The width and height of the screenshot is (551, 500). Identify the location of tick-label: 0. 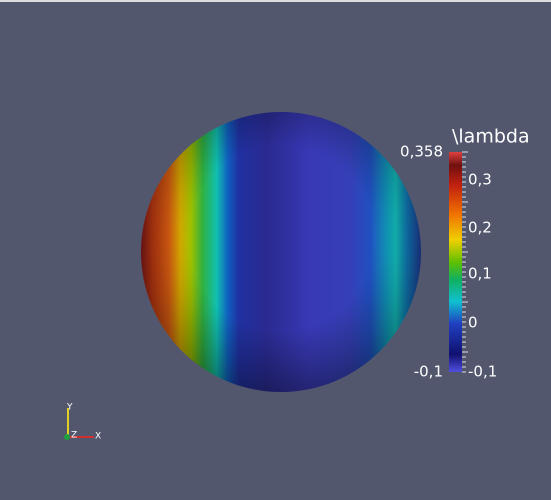
(473, 323).